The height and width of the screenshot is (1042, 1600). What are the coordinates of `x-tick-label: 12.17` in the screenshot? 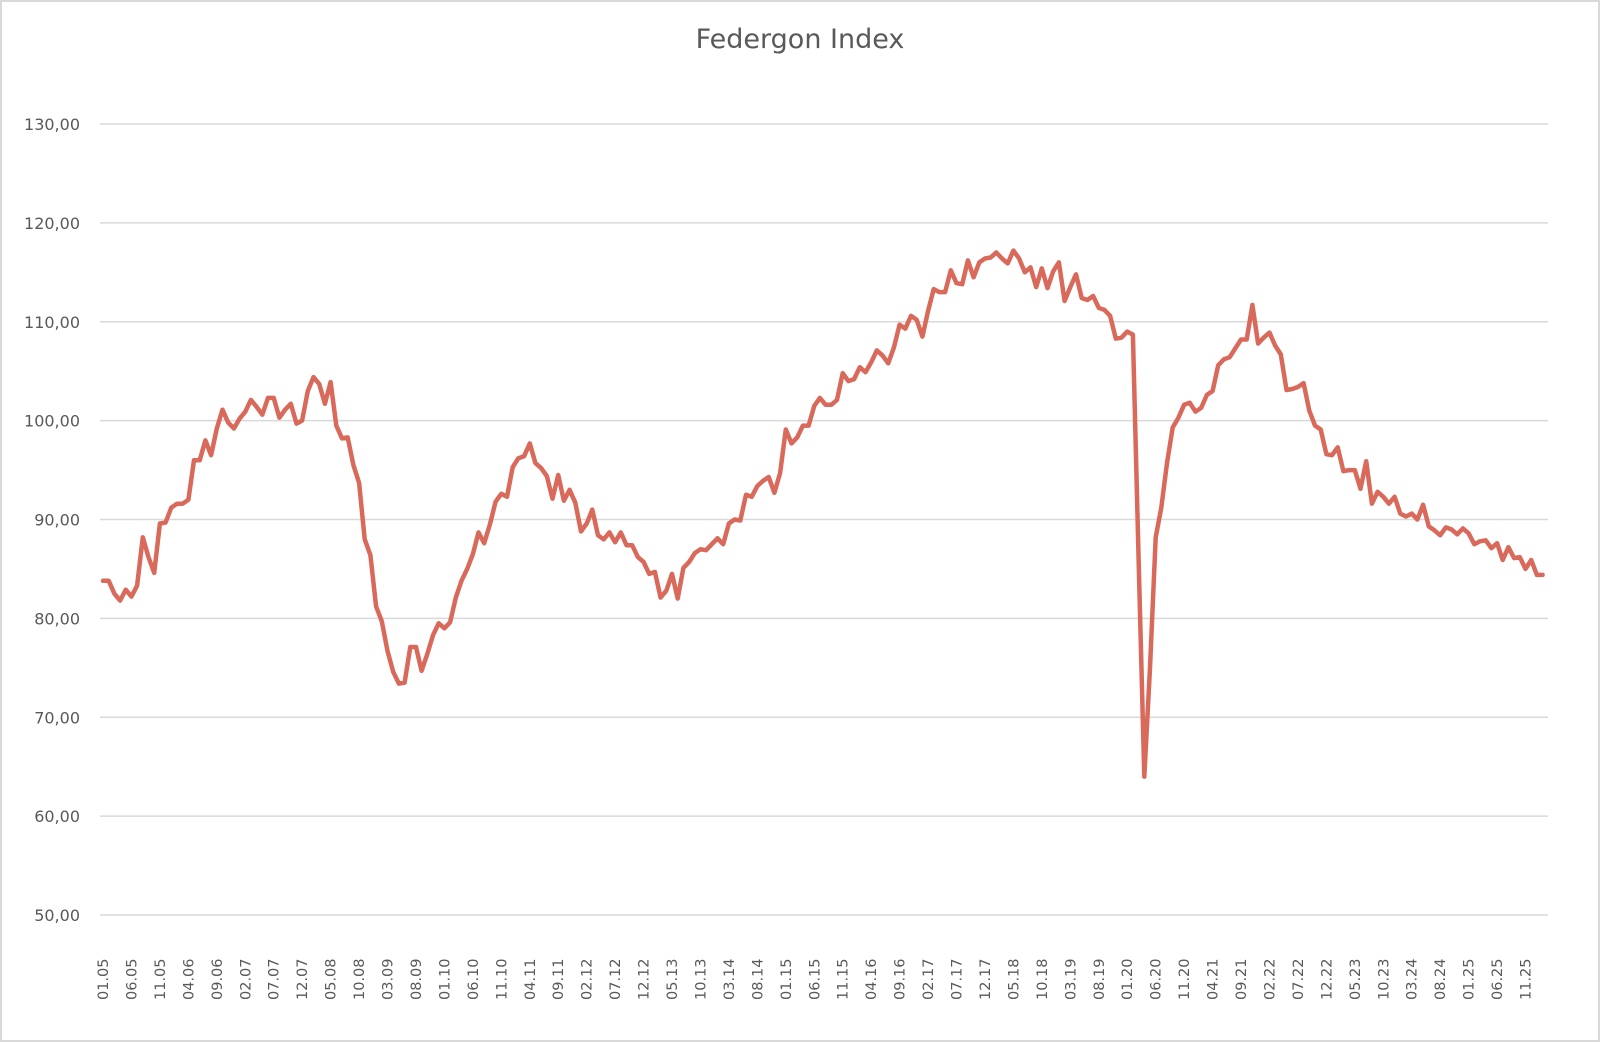 It's located at (986, 979).